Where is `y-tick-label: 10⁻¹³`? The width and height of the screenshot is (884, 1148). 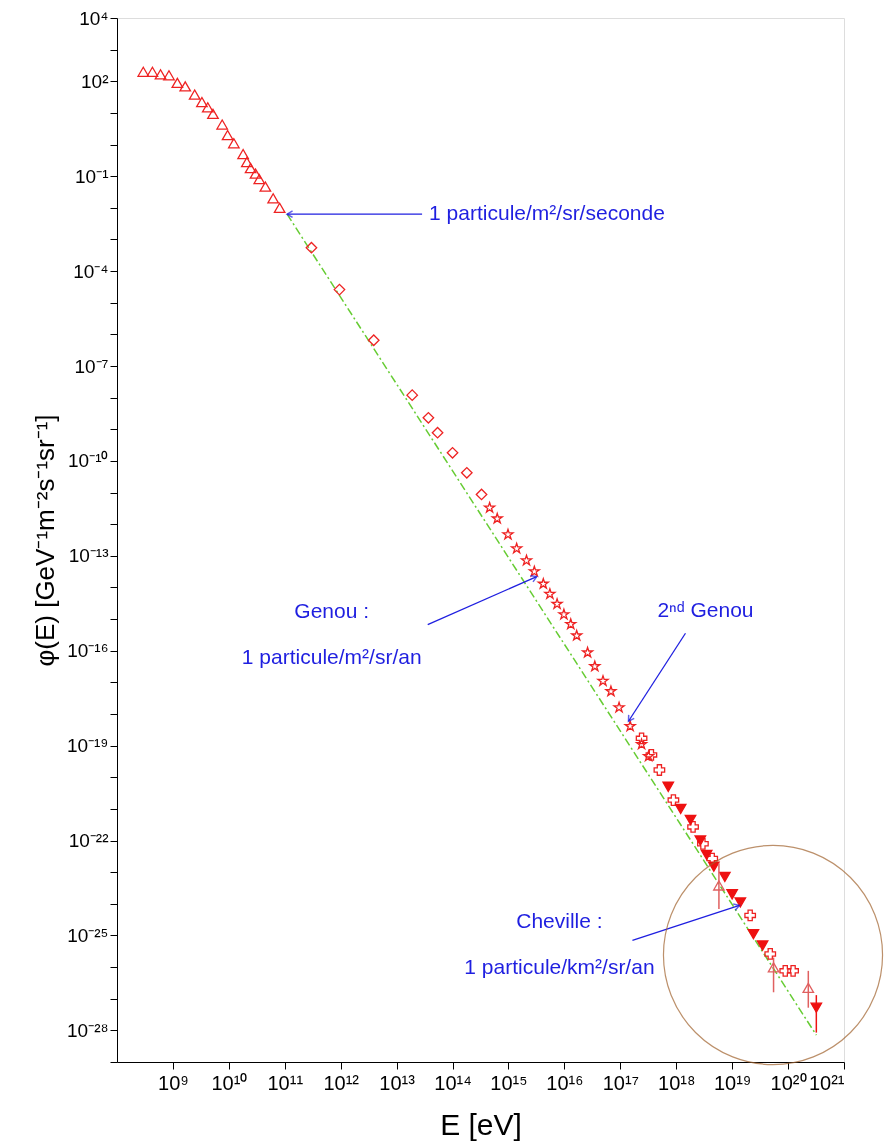
y-tick-label: 10⁻¹³ is located at coordinates (88, 556).